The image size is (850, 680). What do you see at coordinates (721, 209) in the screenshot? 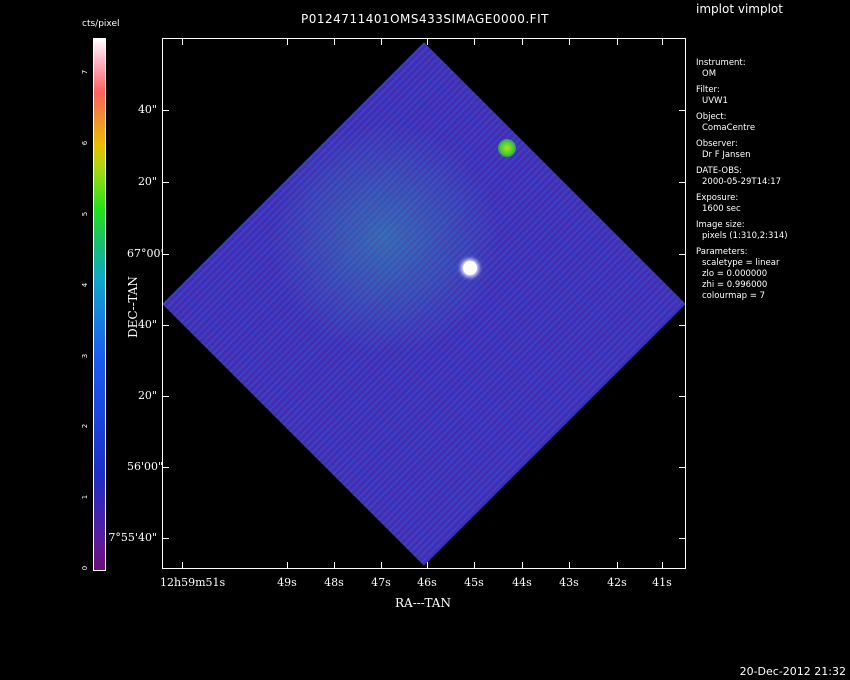
I see `info-value: 1600 sec` at bounding box center [721, 209].